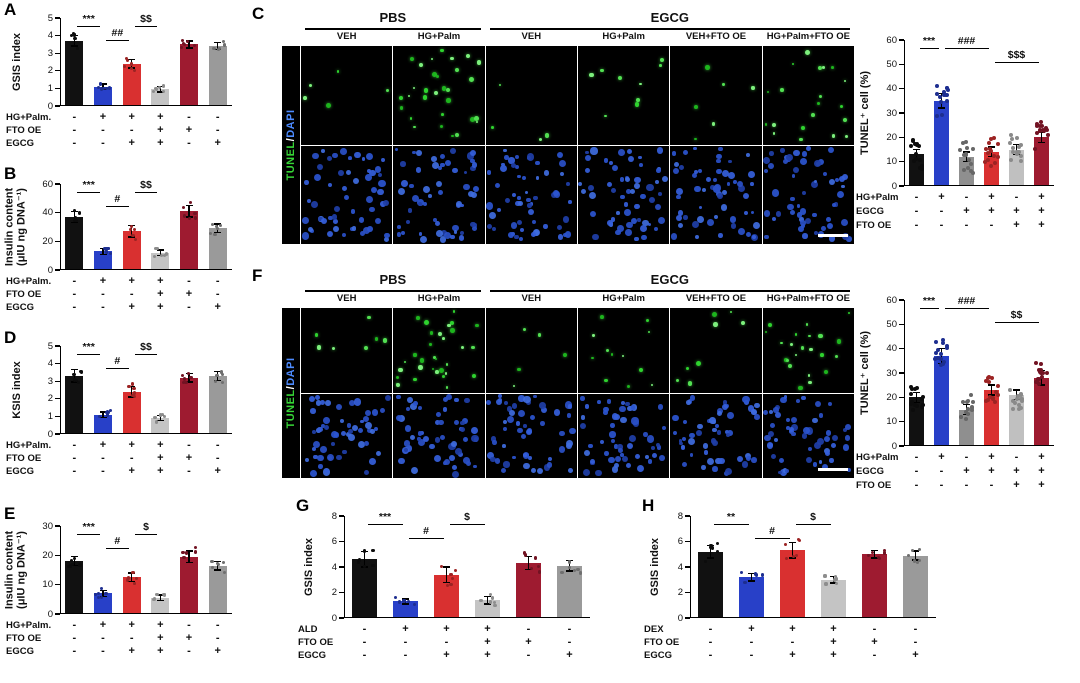  Describe the element at coordinates (341, 541) in the screenshot. I see `y-tick` at that location.